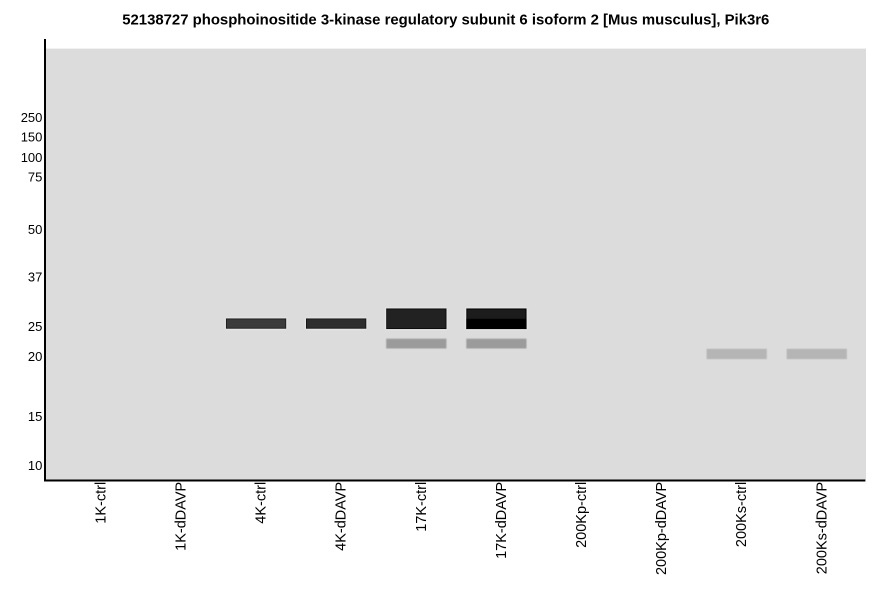 This screenshot has width=886, height=595. I want to click on svg-text: 37, so click(35, 277).